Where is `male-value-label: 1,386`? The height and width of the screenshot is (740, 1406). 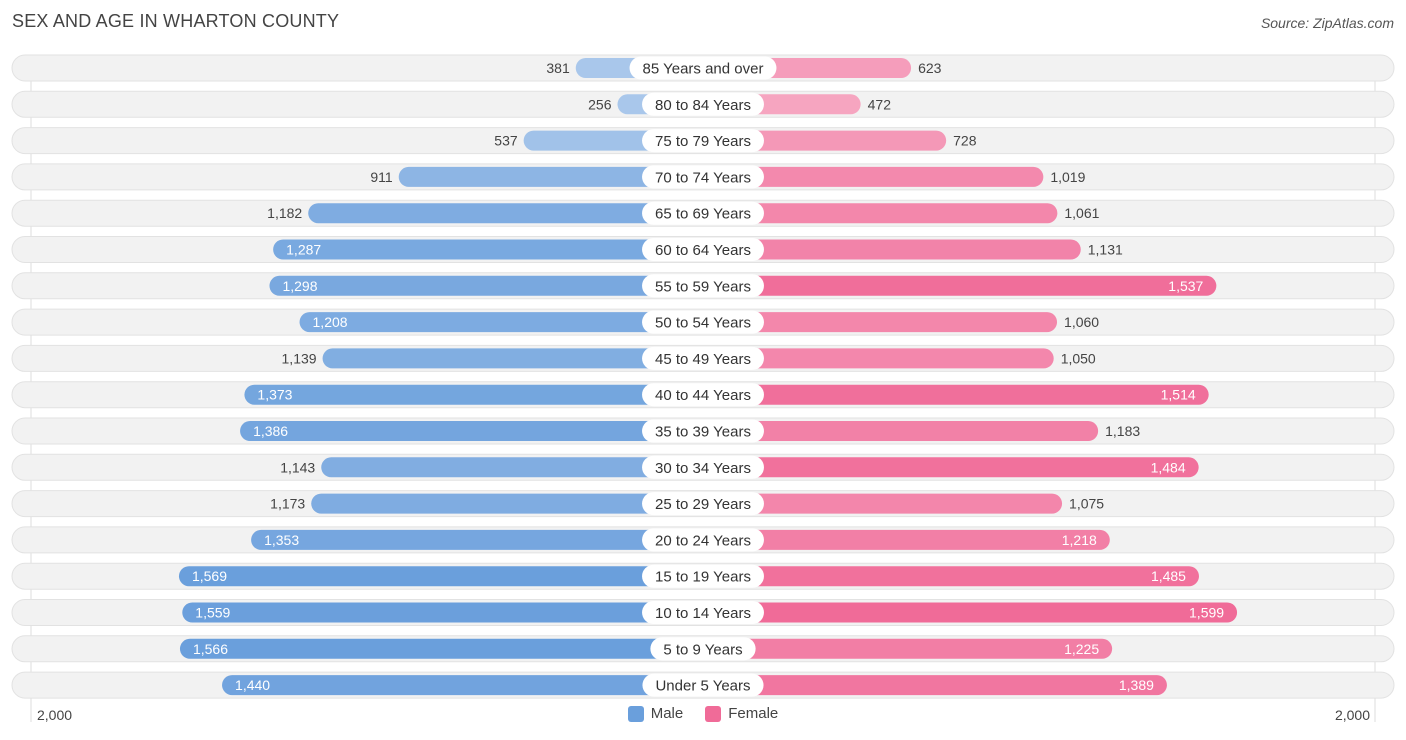 male-value-label: 1,386 is located at coordinates (270, 431).